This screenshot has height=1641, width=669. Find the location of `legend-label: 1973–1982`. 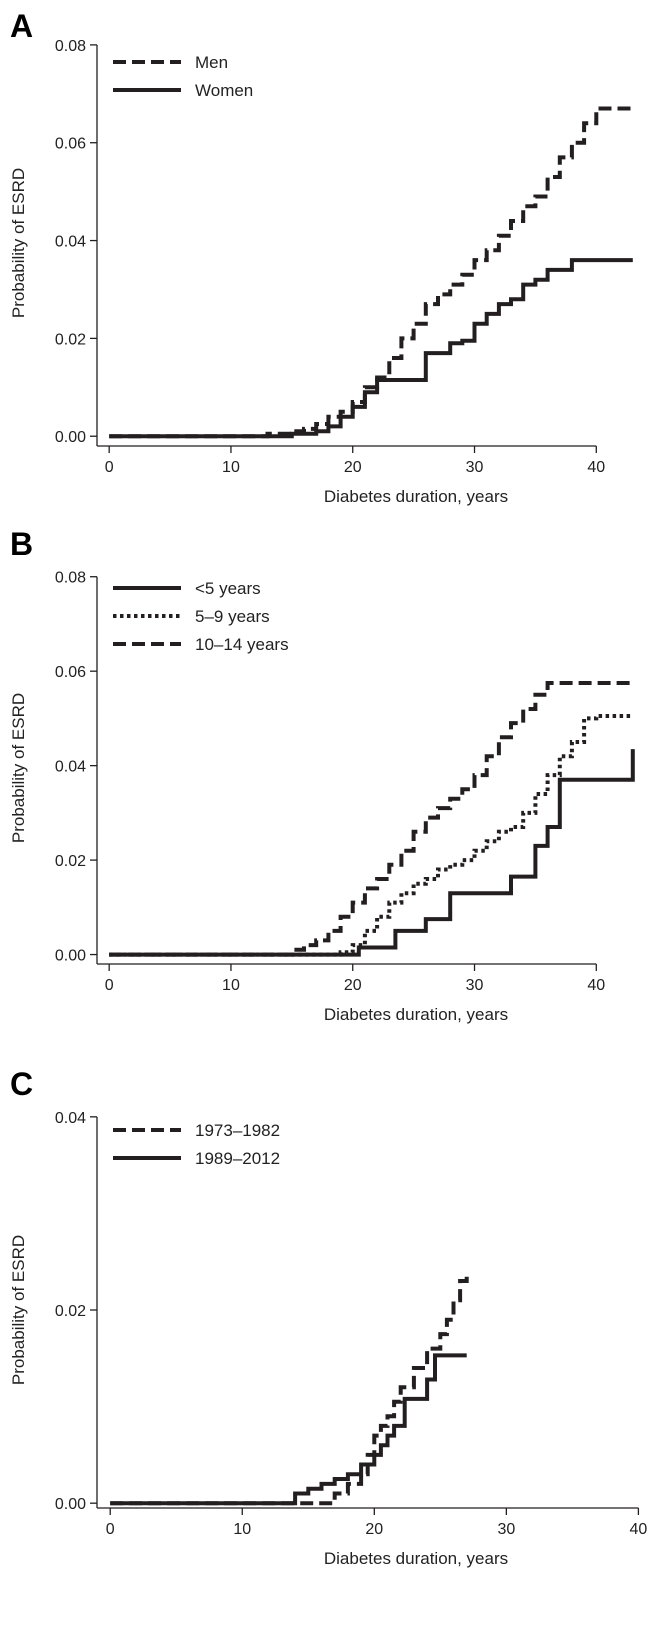

legend-label: 1973–1982 is located at coordinates (237, 1130).